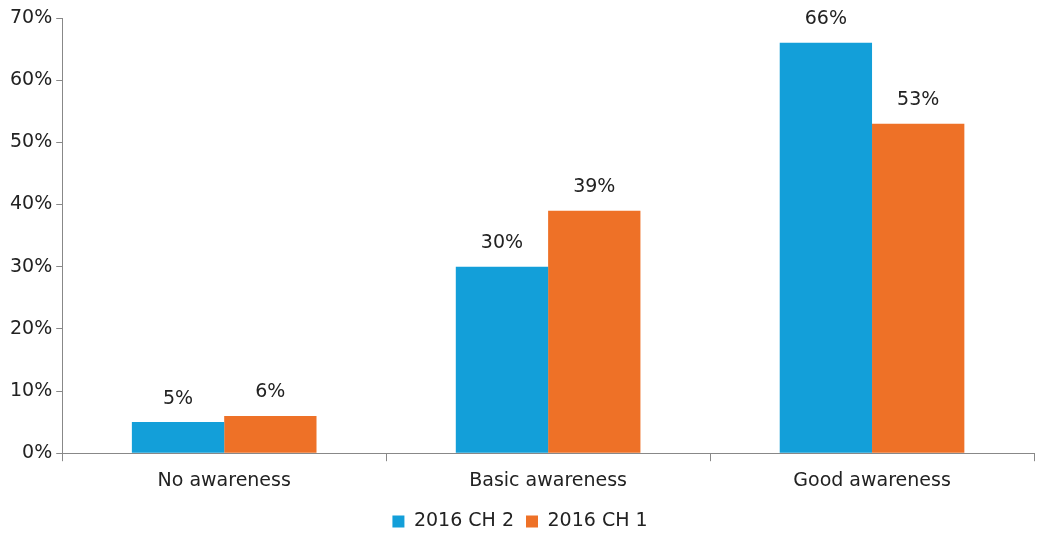  I want to click on legend-label: 2016 CH 2, so click(463, 519).